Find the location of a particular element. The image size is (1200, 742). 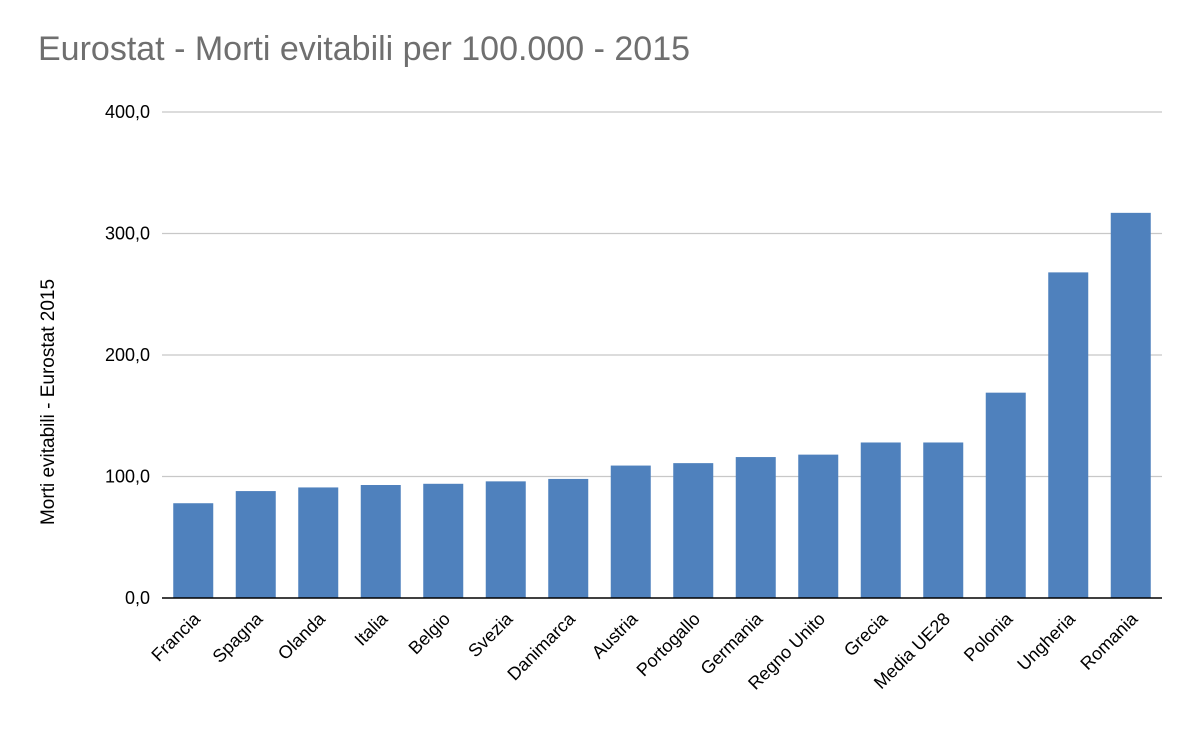

bar-austria is located at coordinates (630, 531).